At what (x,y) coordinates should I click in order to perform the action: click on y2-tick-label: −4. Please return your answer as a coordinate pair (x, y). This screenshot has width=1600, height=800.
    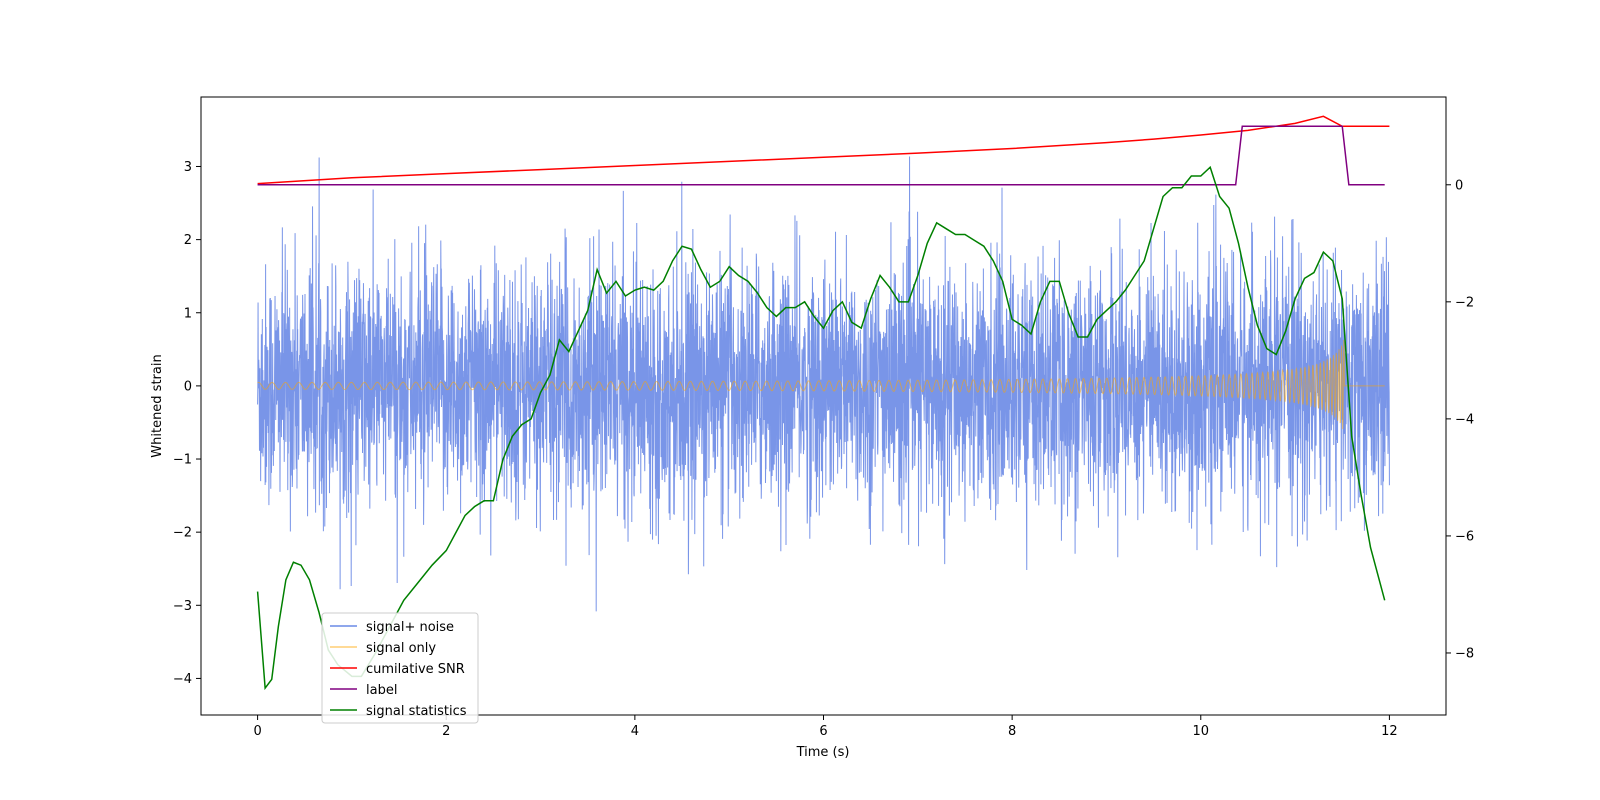
    Looking at the image, I should click on (1464, 419).